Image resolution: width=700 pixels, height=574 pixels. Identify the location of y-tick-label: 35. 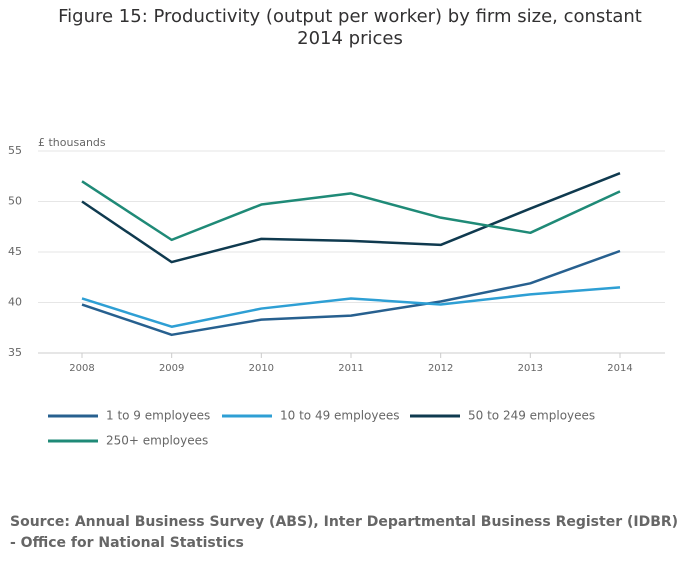
(15, 352).